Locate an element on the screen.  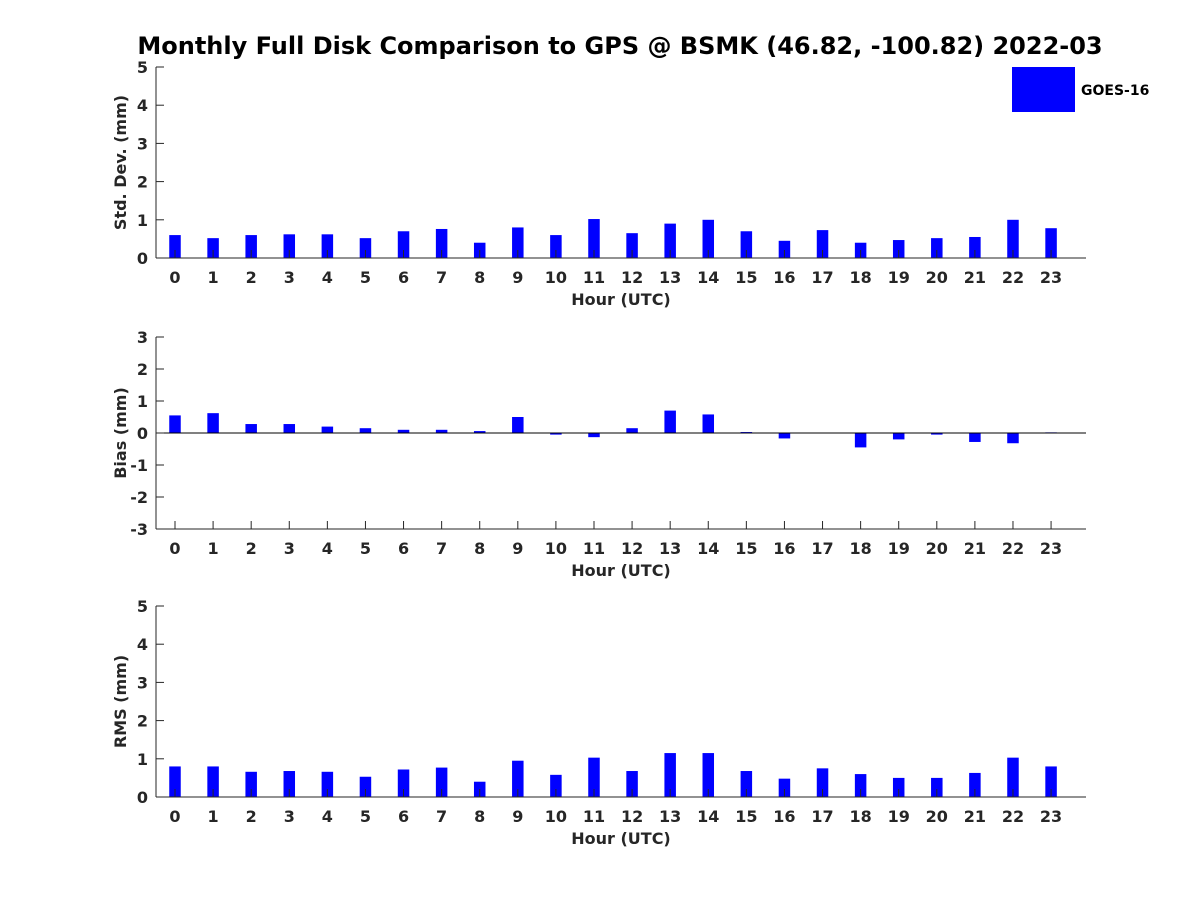
y-axis-label-std: Std. Dev. (mm) is located at coordinates (120, 162).